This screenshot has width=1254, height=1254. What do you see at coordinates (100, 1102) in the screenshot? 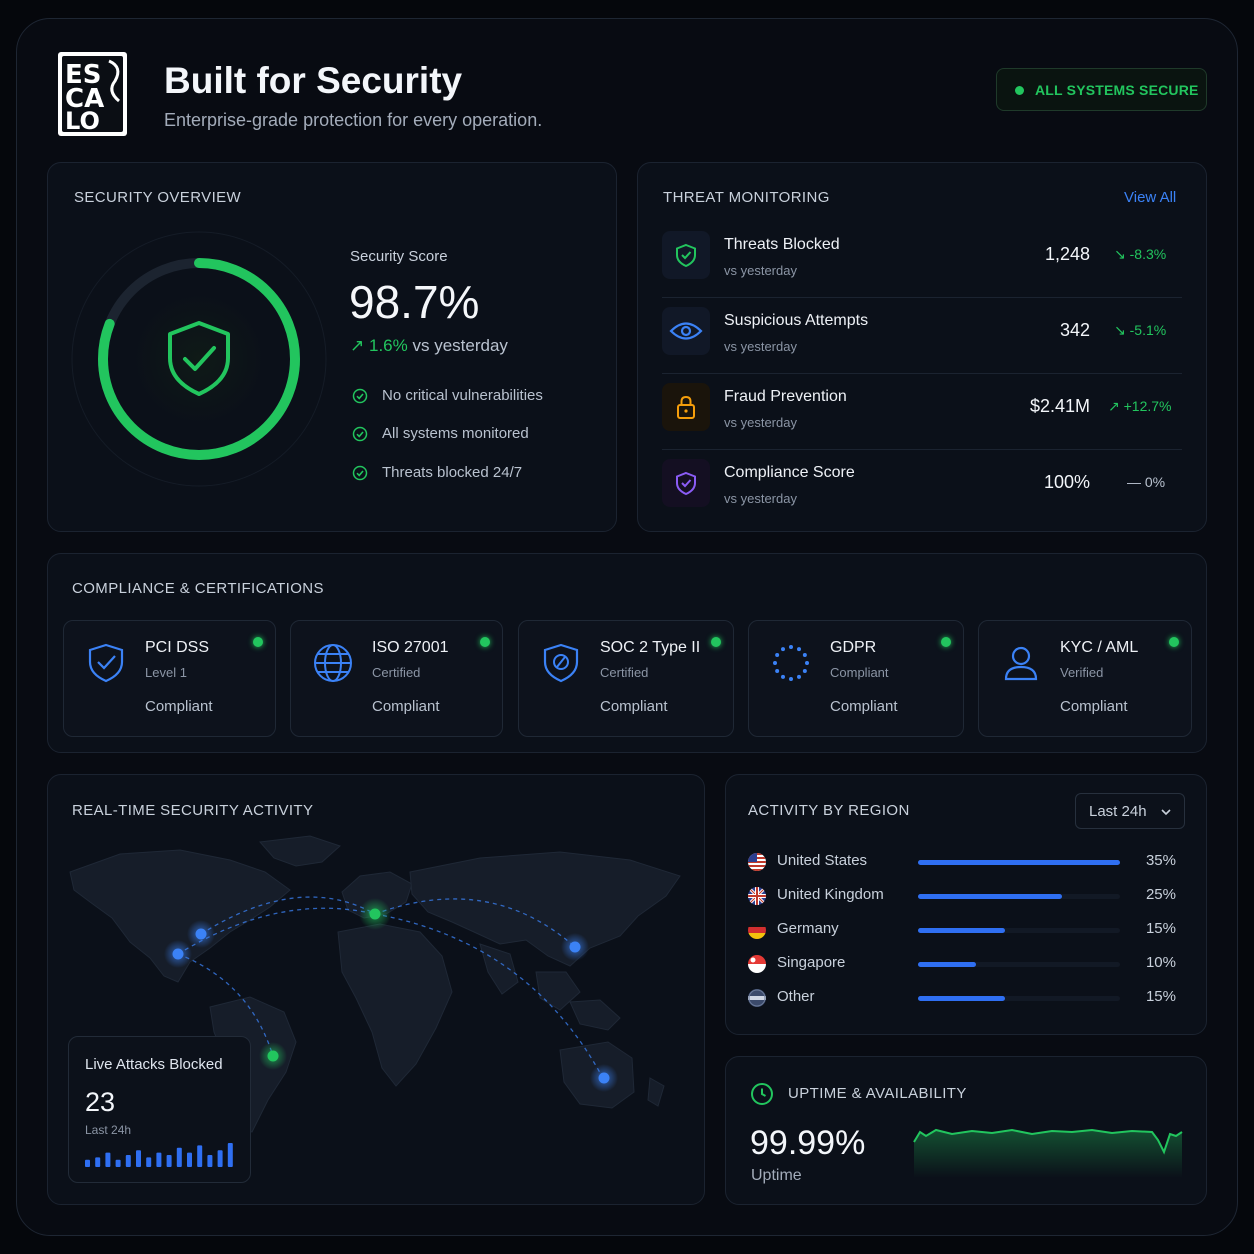
I see `live-attacks-value: 23` at bounding box center [100, 1102].